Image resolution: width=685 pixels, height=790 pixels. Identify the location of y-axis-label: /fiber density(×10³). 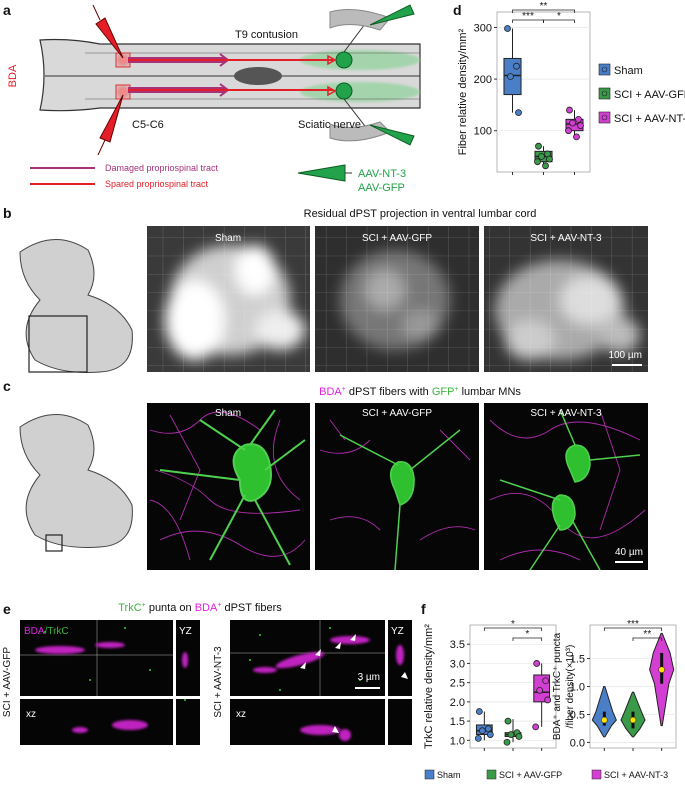
(570, 687).